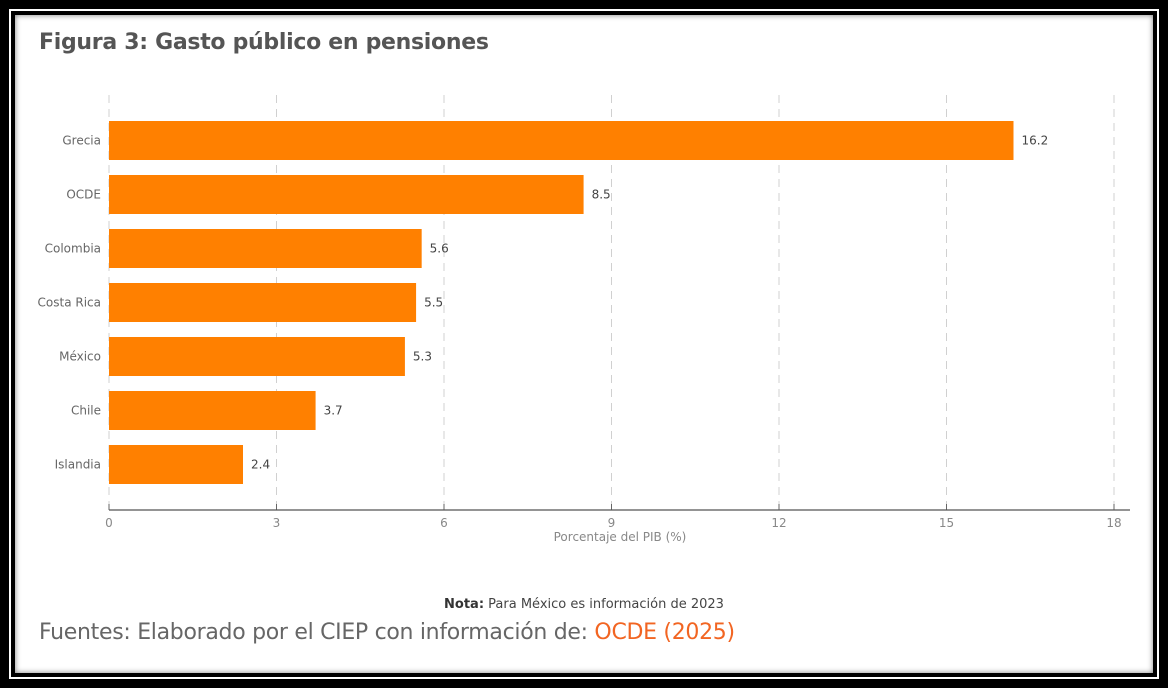 Image resolution: width=1168 pixels, height=688 pixels. I want to click on category-label: Islandia, so click(78, 465).